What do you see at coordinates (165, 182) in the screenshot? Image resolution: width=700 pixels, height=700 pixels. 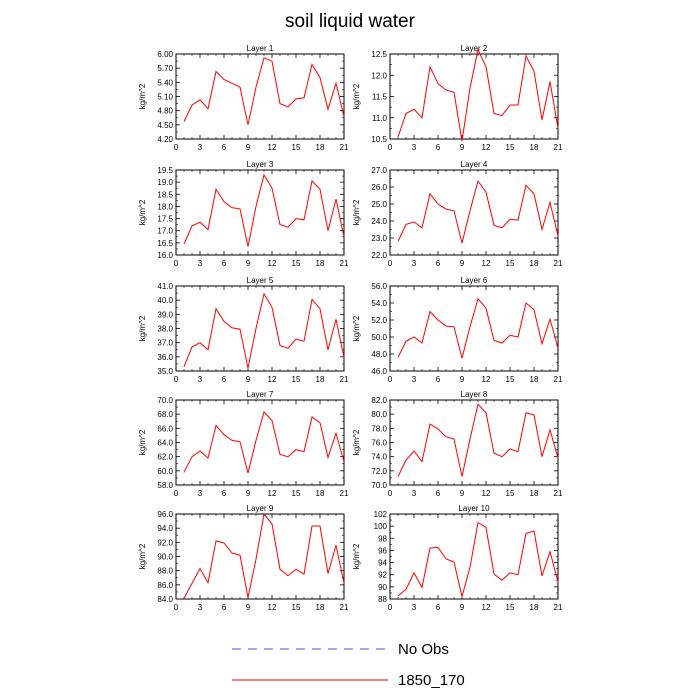 I see `y-tick-label: 19.0` at bounding box center [165, 182].